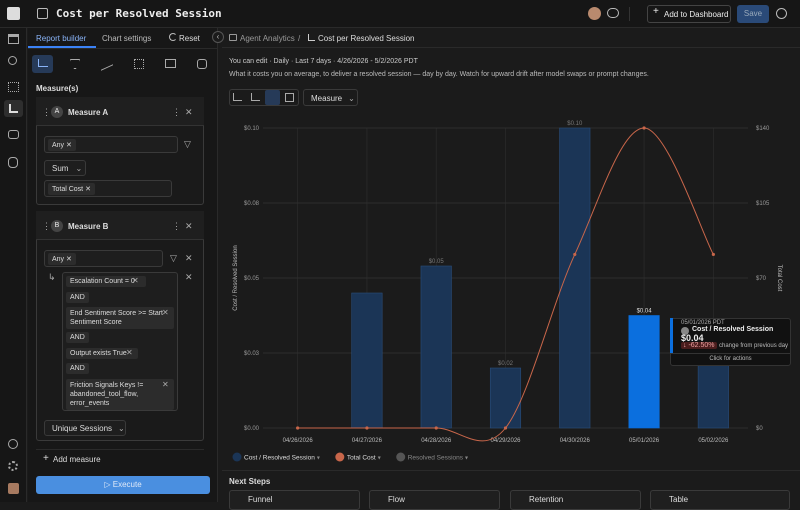  Describe the element at coordinates (434, 500) in the screenshot. I see `next-step-card: Flow` at that location.